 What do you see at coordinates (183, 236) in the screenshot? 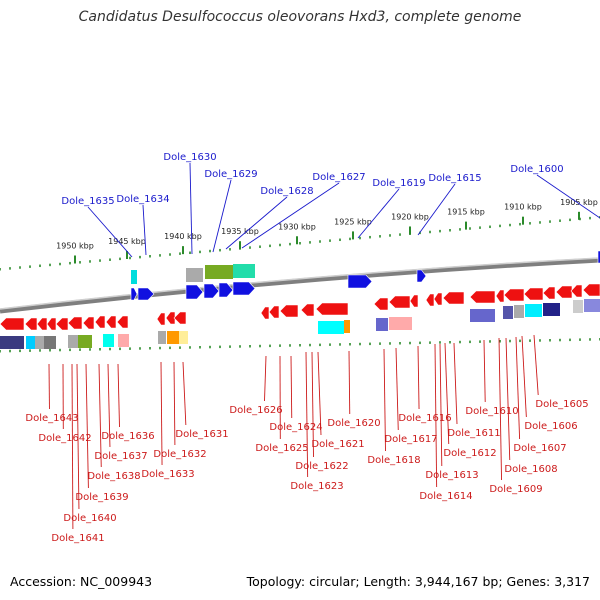
I see `kbp-label: 1940 kbp` at bounding box center [183, 236].